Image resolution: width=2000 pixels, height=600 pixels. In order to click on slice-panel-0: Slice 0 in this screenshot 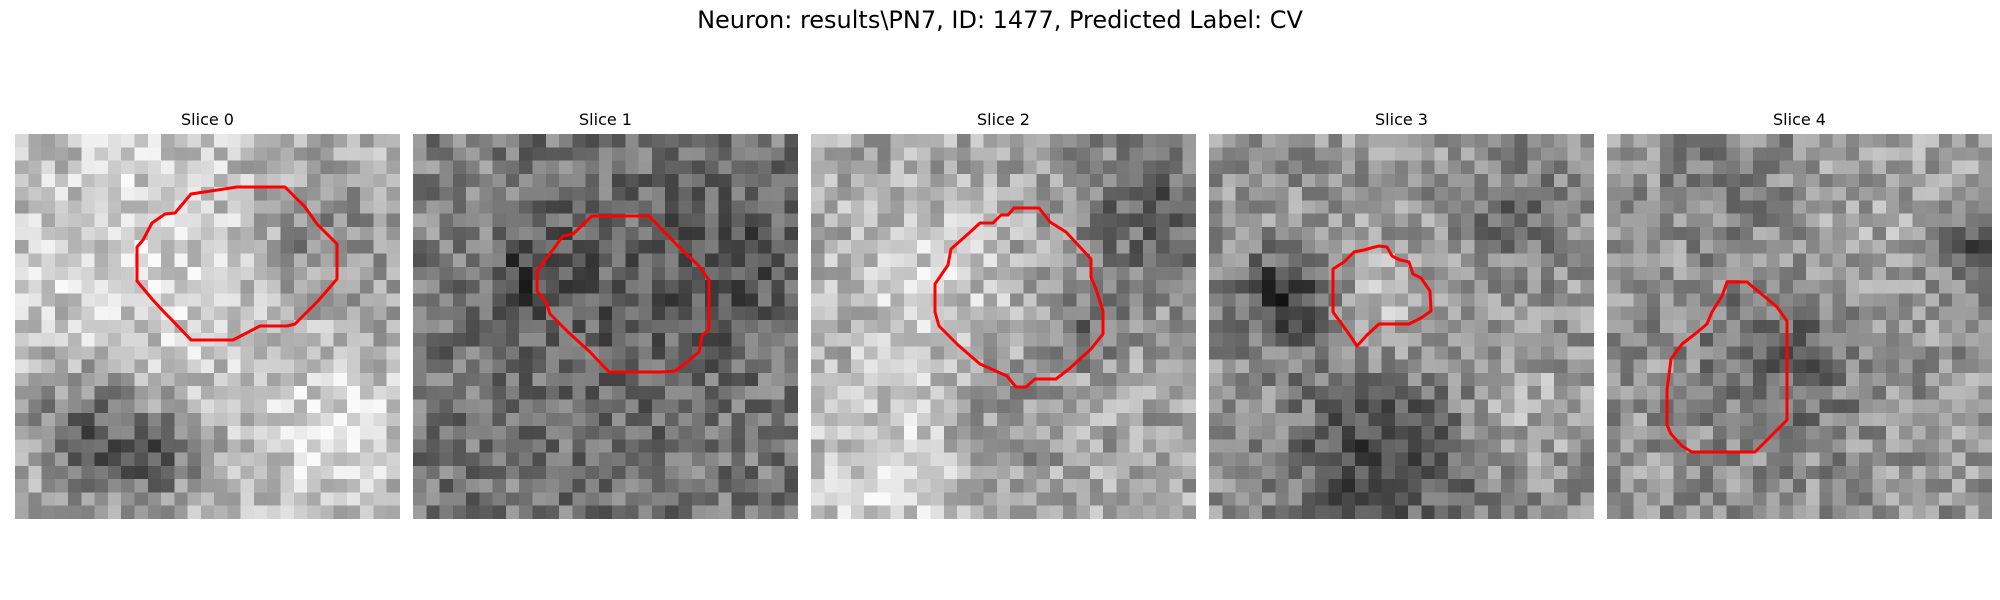, I will do `click(207, 315)`.